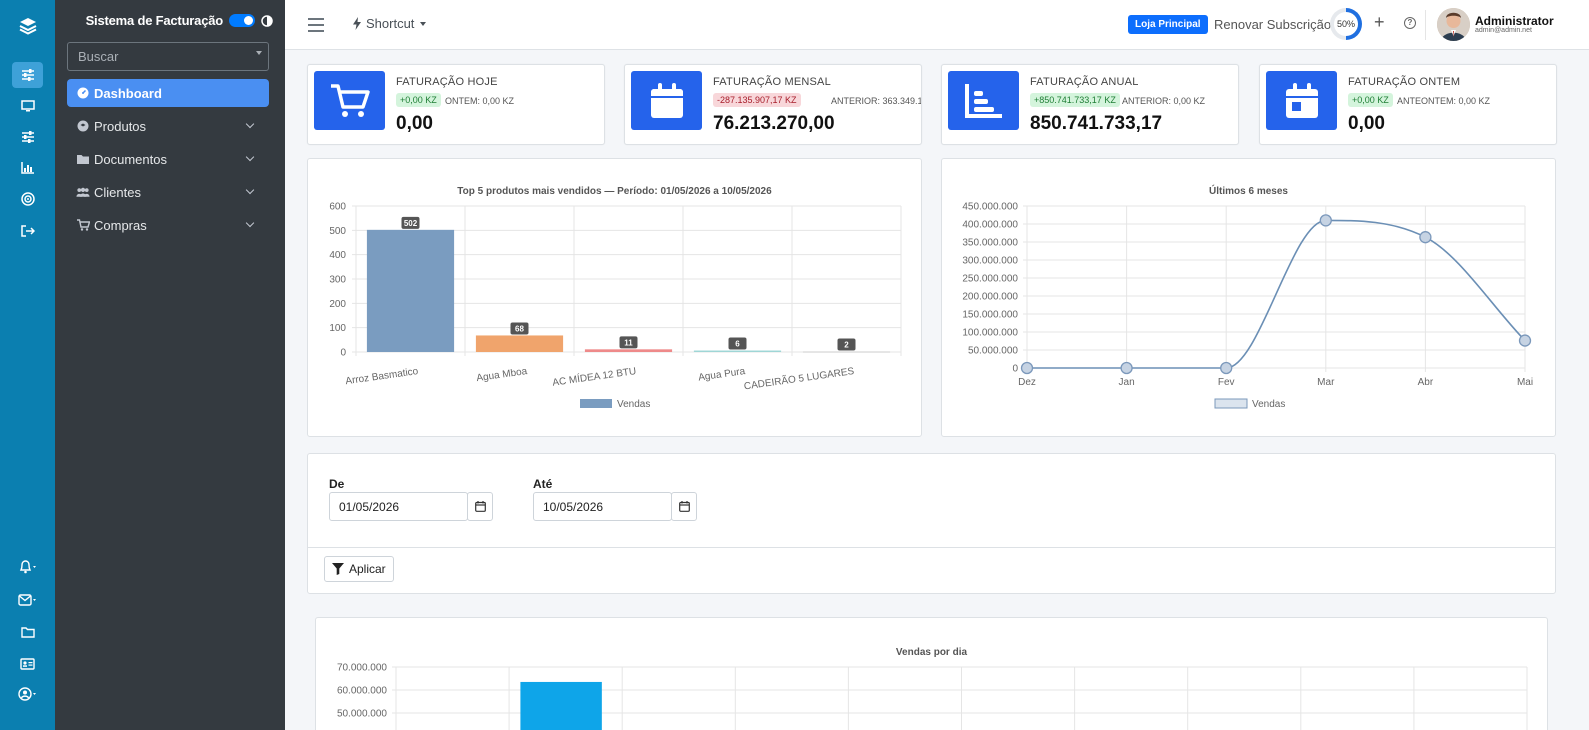 This screenshot has width=1589, height=730. Describe the element at coordinates (267, 20) in the screenshot. I see `contrast-icon` at that location.